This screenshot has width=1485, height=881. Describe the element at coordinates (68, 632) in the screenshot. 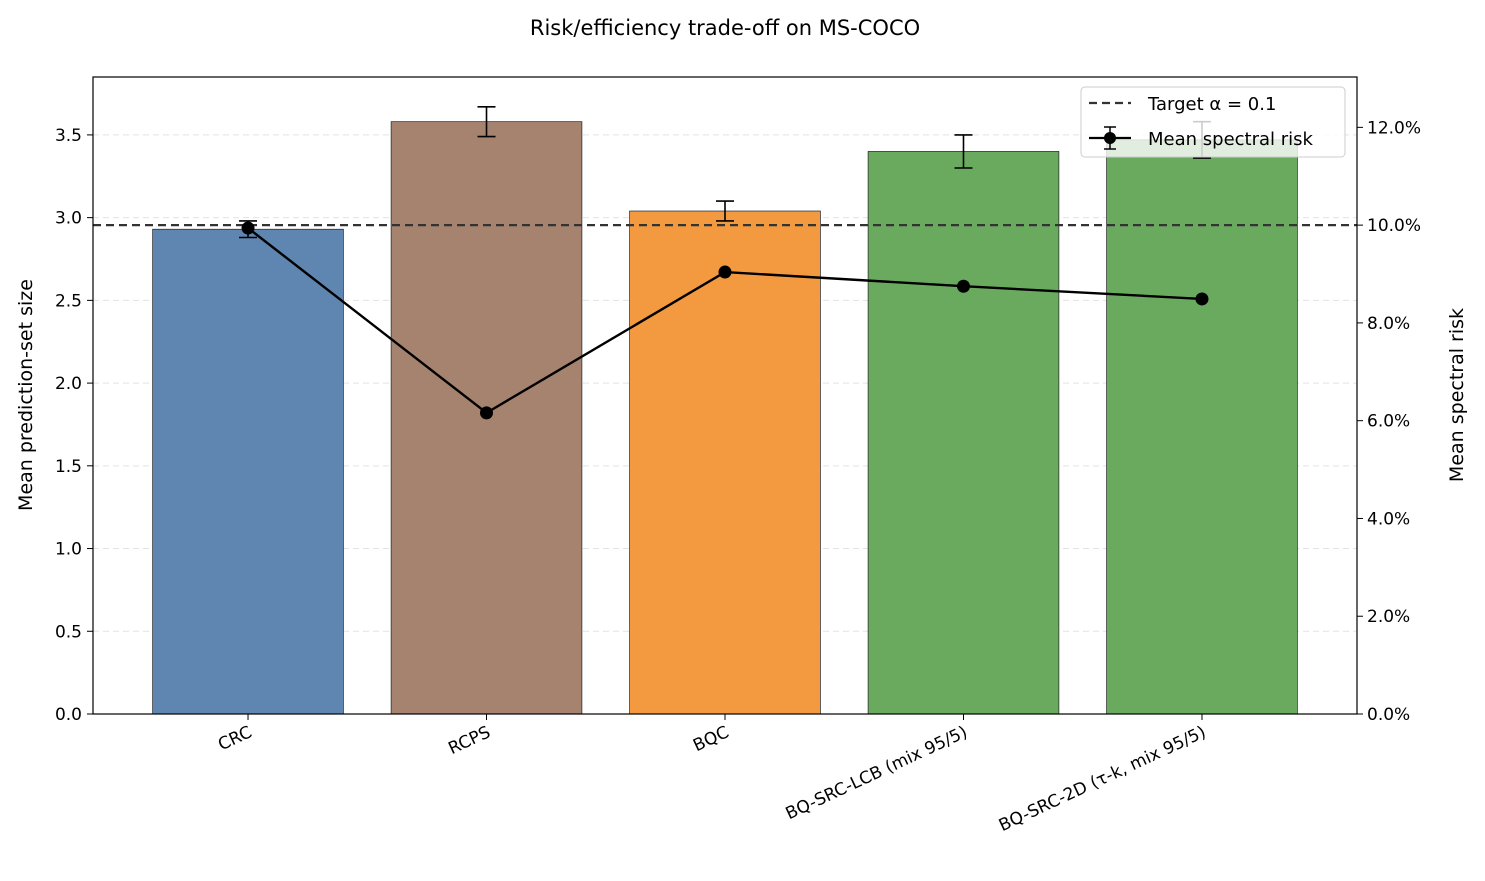

I see `y-tick-label: 0.5` at that location.